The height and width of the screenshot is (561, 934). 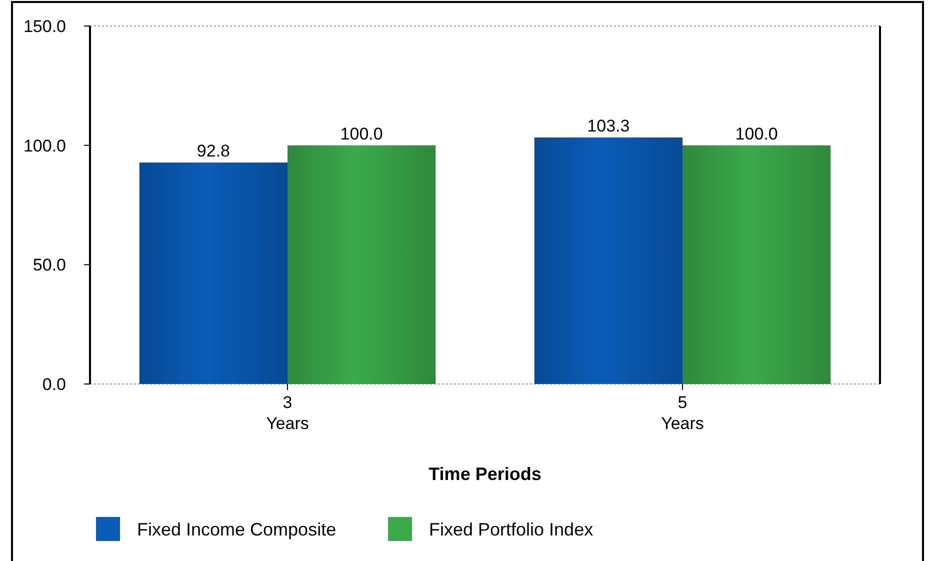 What do you see at coordinates (213, 151) in the screenshot?
I see `text: 92.8` at bounding box center [213, 151].